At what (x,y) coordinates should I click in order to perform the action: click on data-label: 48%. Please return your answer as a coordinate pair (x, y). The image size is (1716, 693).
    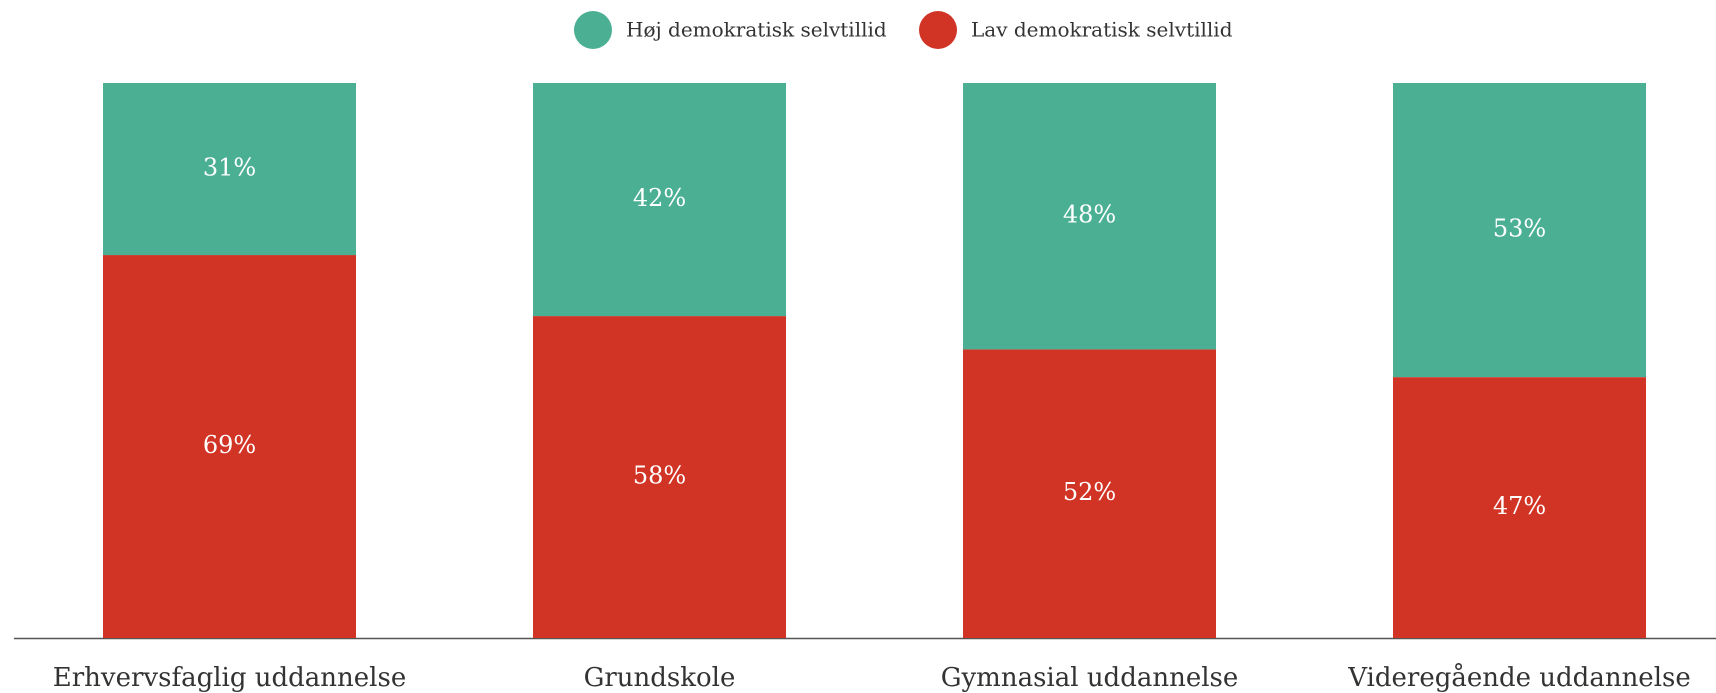
    Looking at the image, I should click on (1089, 215).